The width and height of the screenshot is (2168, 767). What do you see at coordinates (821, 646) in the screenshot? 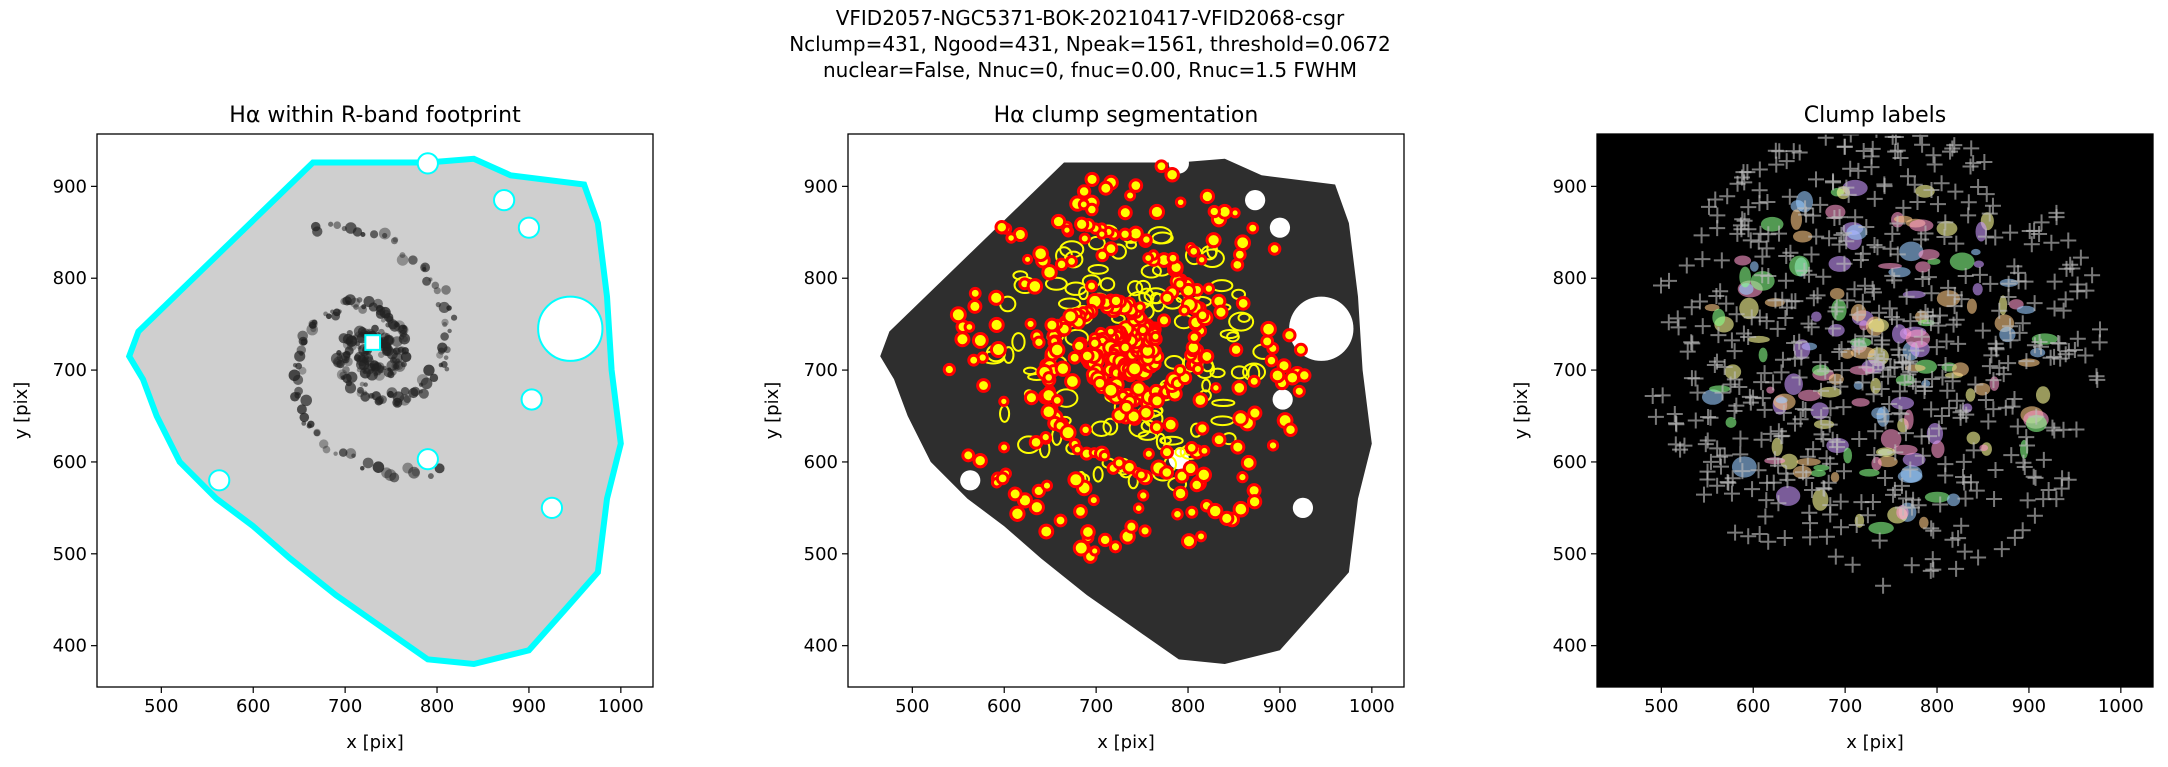
I see `y-tick-label: 400` at bounding box center [821, 646].